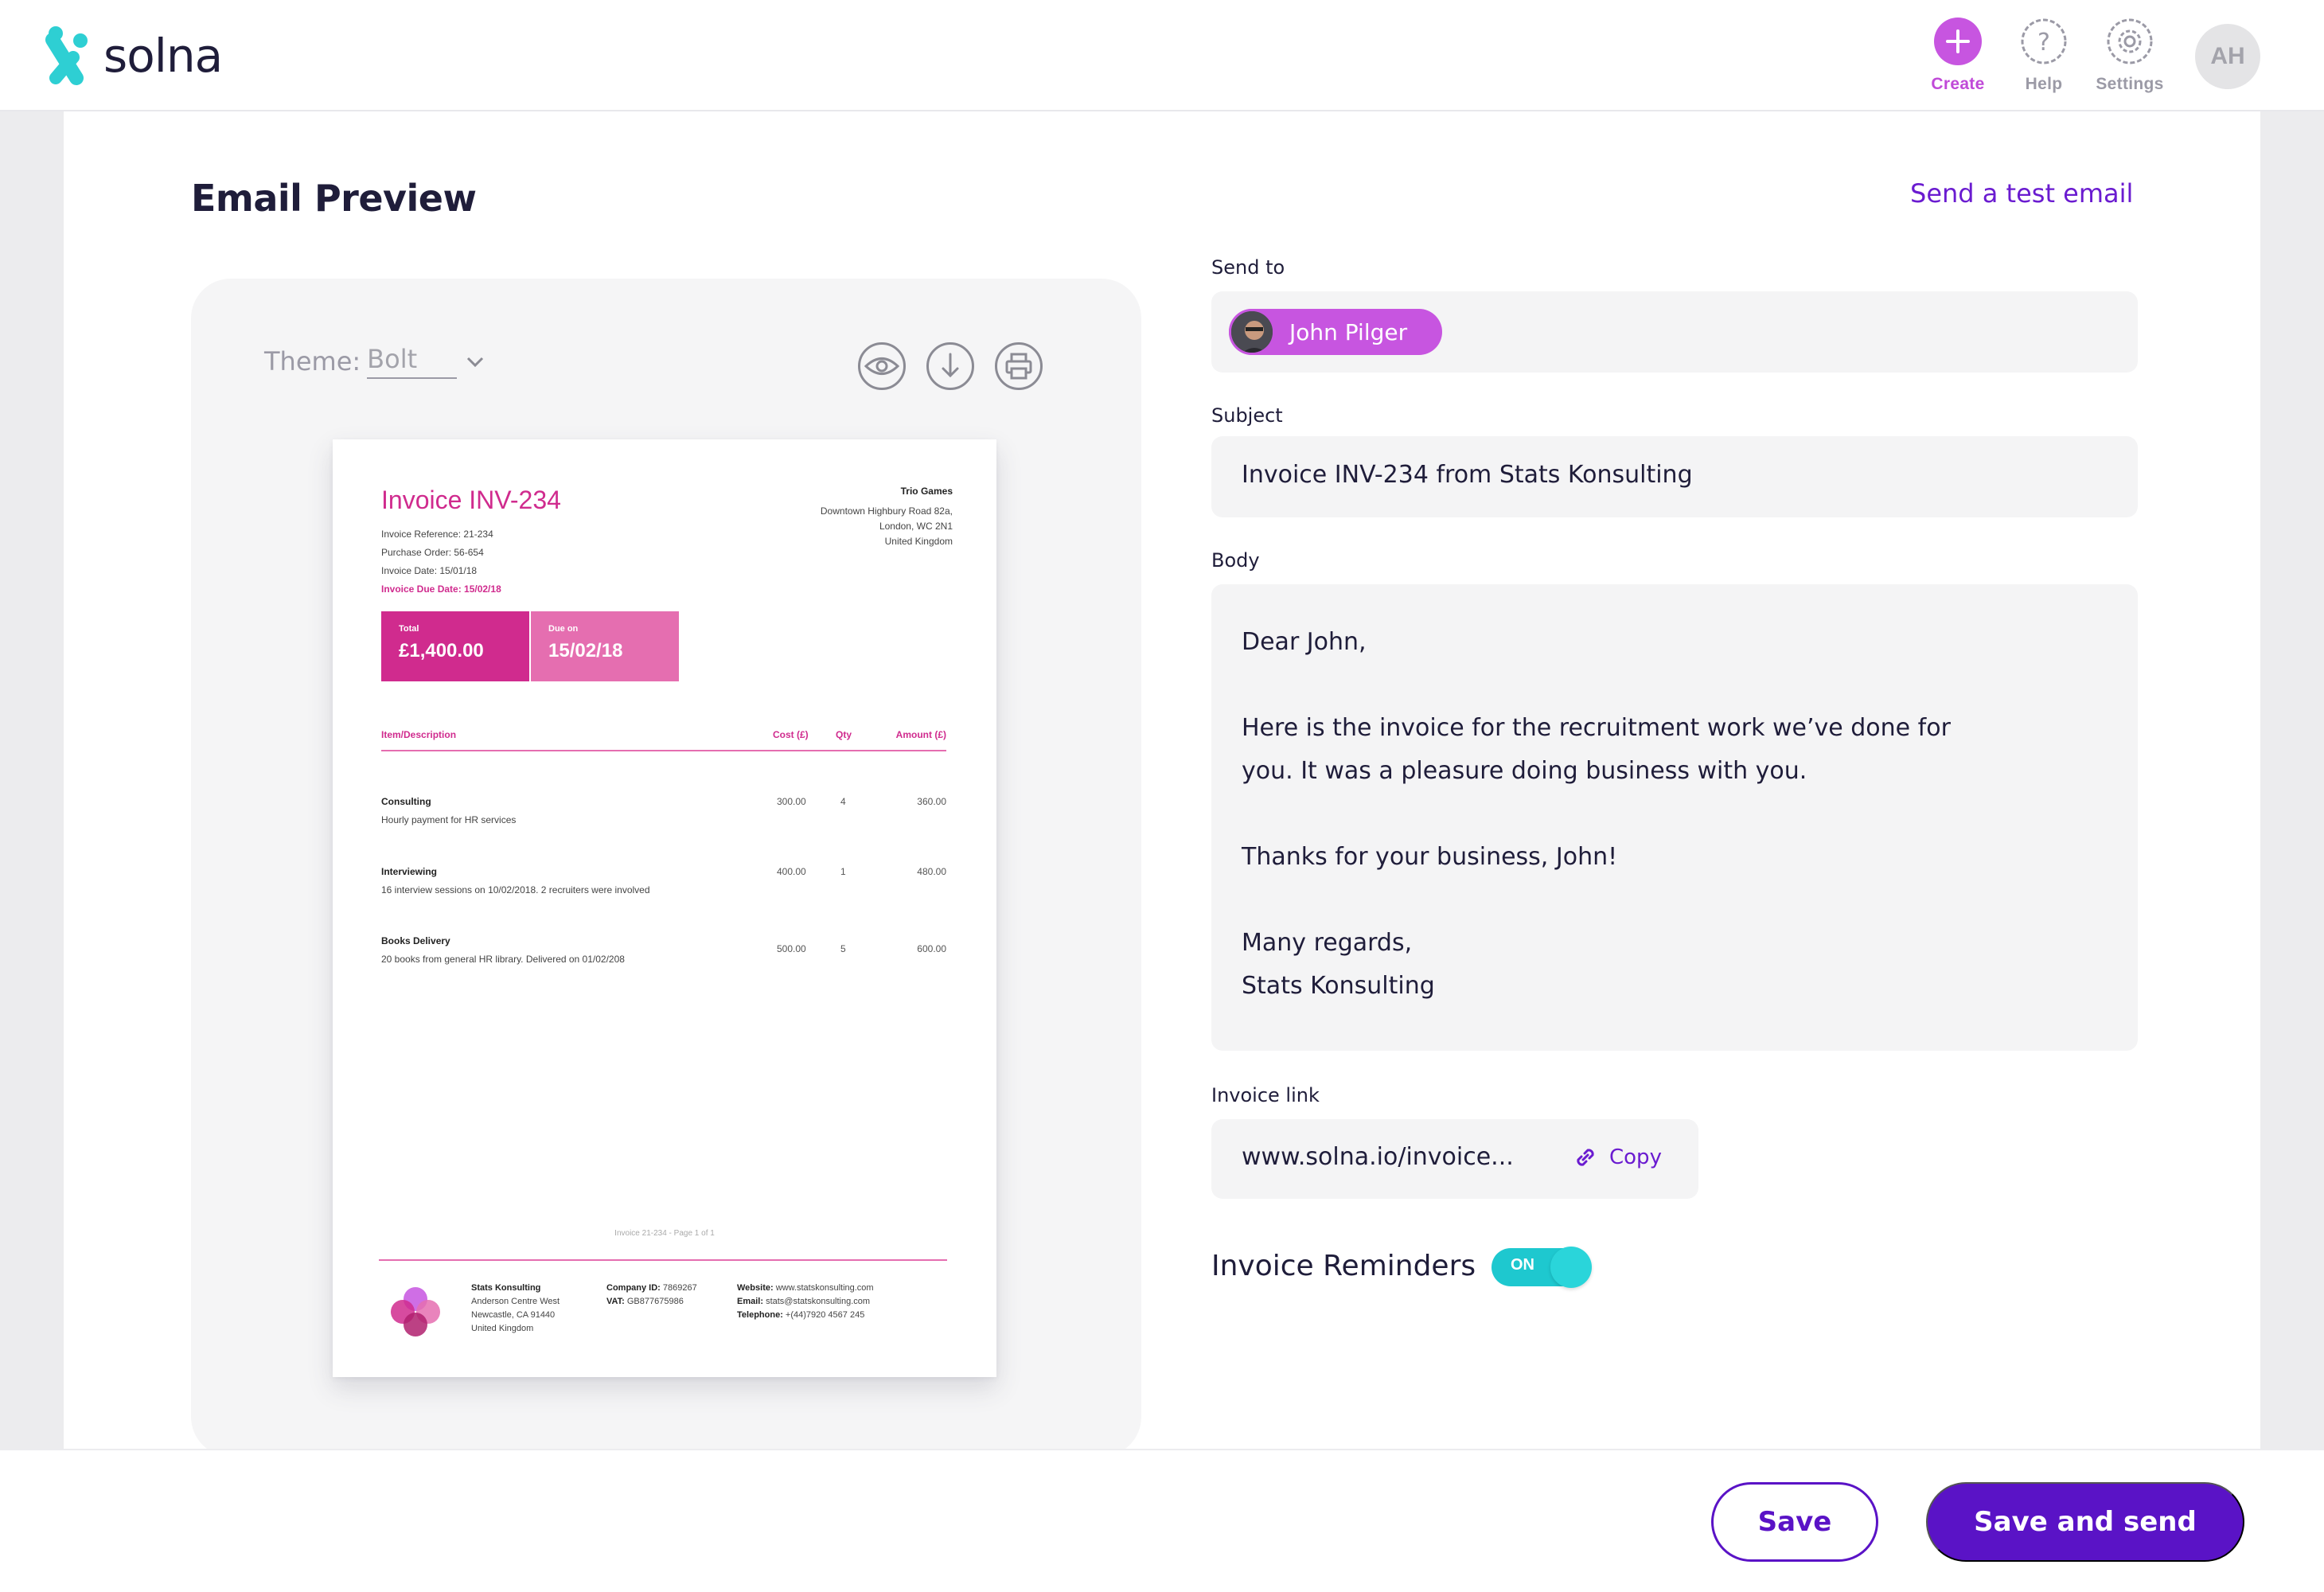  Describe the element at coordinates (931, 802) in the screenshot. I see `item-amount: 360.00` at that location.